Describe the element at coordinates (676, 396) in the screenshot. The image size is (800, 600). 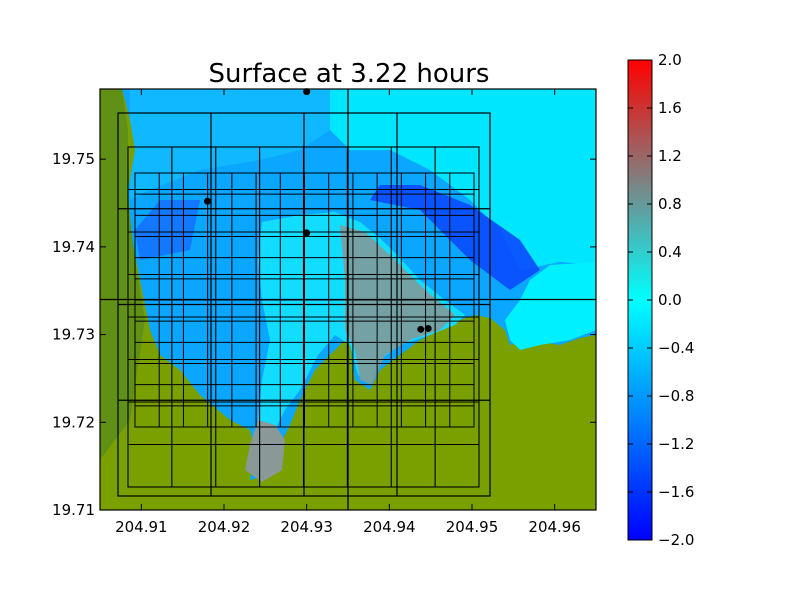
I see `colorbar-tick-label: −0.8` at that location.